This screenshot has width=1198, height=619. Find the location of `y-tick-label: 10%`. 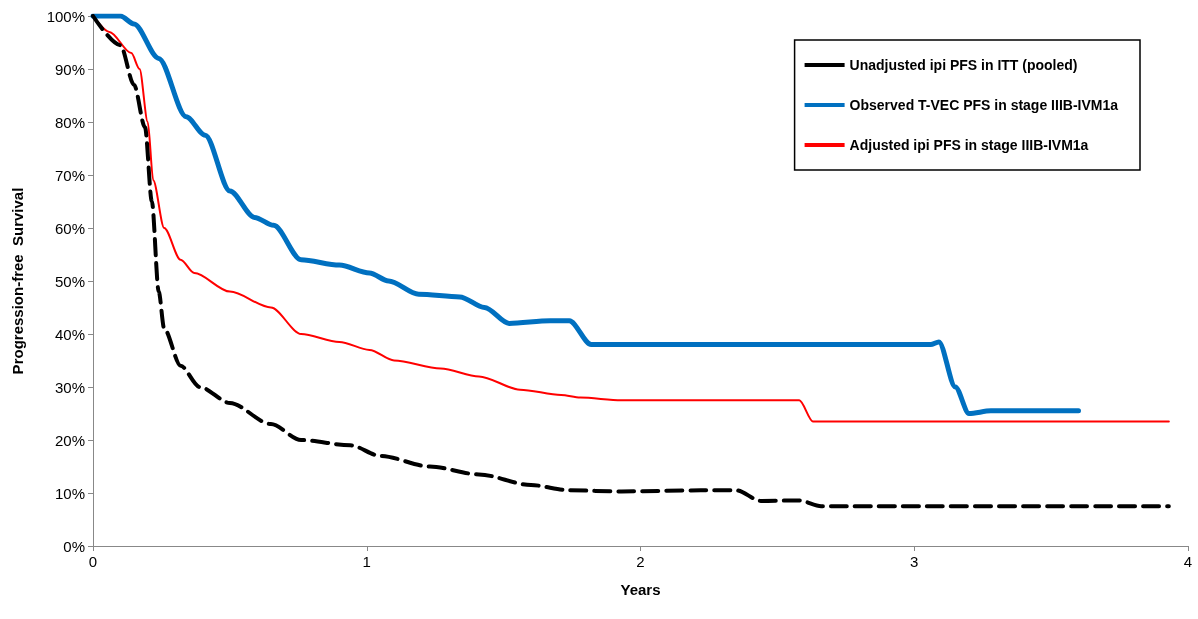

y-tick-label: 10% is located at coordinates (69, 493).